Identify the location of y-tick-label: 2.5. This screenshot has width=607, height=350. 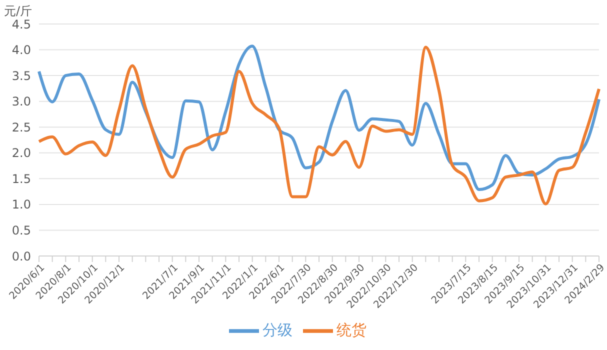
(21, 127).